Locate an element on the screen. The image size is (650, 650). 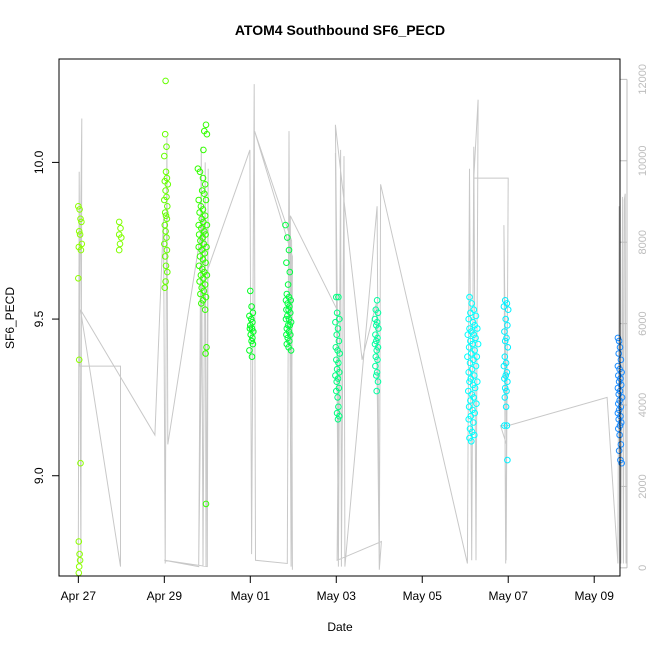
x-tick-label: May 09 is located at coordinates (595, 596).